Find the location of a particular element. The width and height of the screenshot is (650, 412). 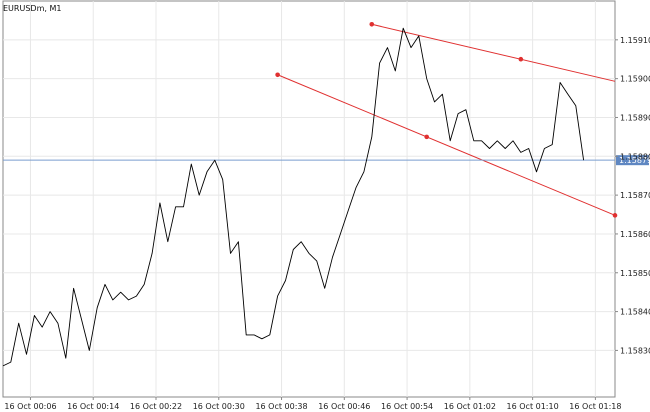

y-tick-label: 1.15830 is located at coordinates (635, 350).